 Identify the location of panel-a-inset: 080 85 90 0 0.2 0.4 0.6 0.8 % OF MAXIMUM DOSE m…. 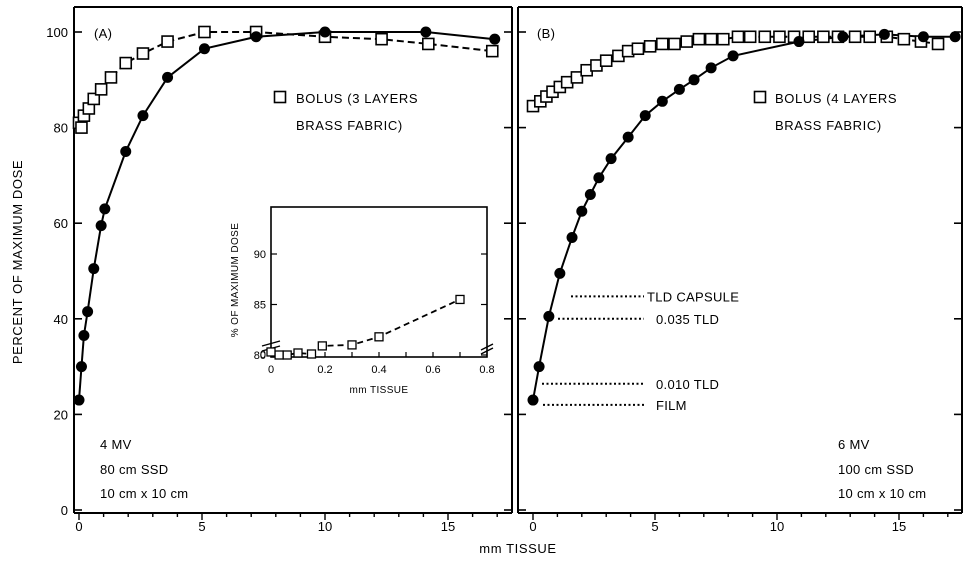
(362, 301).